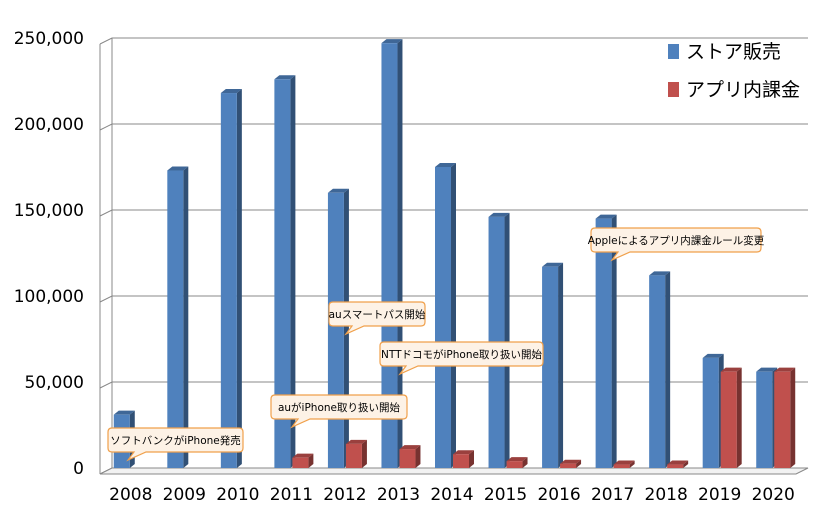 The width and height of the screenshot is (826, 508). I want to click on x-tick-label: 2013, so click(398, 495).